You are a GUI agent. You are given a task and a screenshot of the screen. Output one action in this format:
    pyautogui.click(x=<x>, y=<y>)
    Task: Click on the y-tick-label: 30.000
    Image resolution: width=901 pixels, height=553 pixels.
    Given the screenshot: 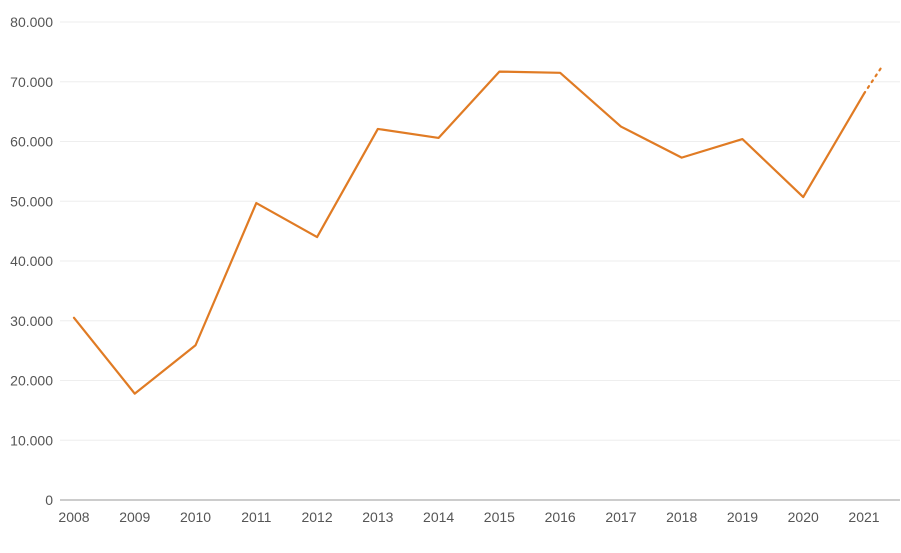 What is the action you would take?
    pyautogui.click(x=31, y=321)
    